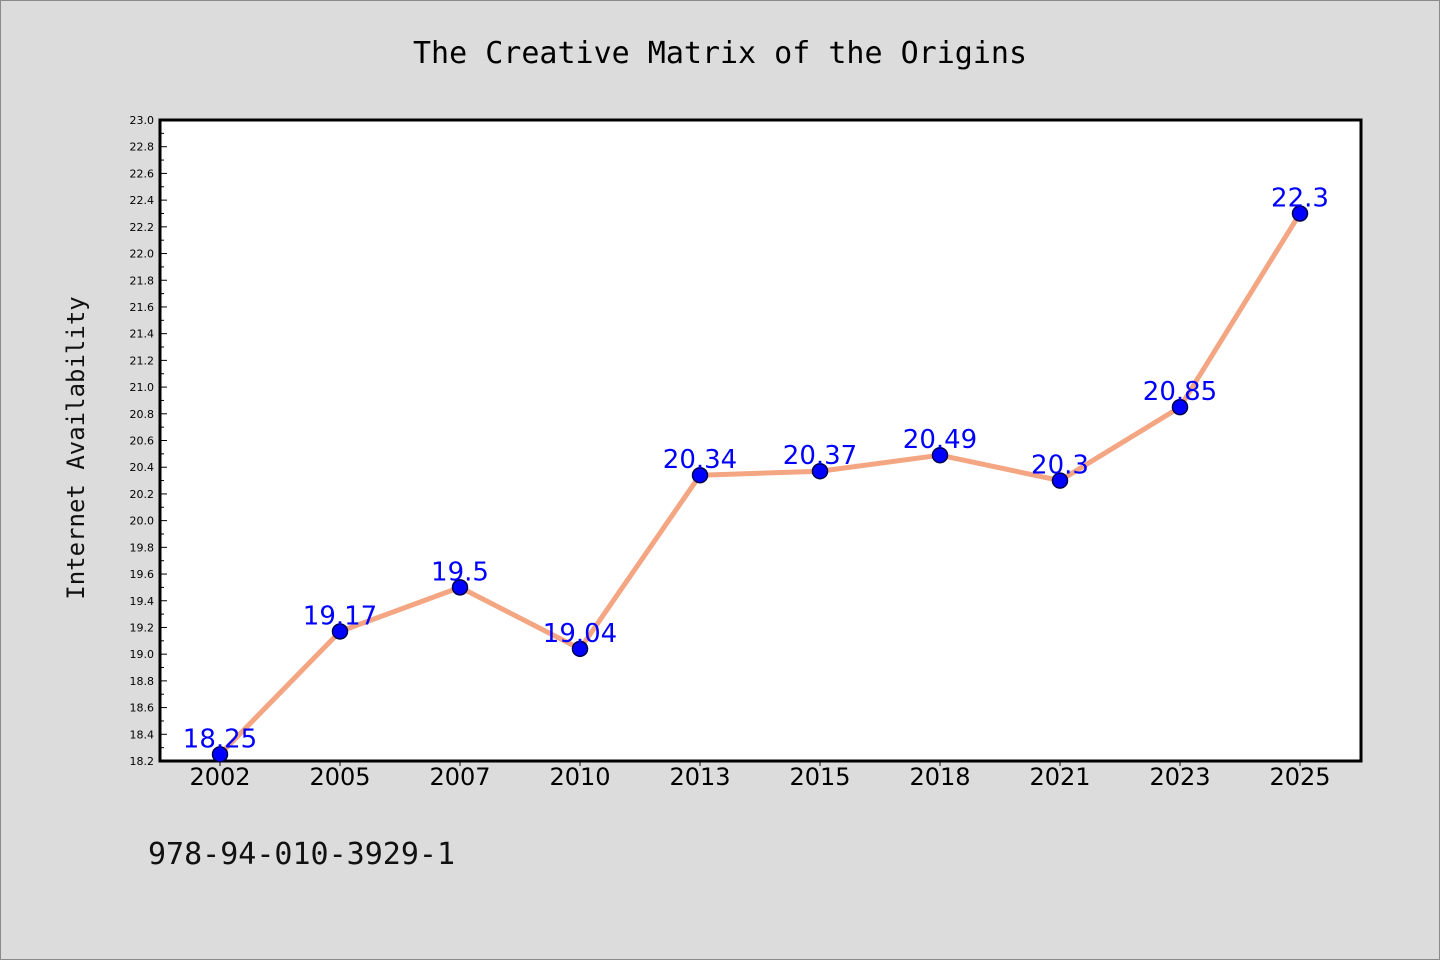  What do you see at coordinates (579, 777) in the screenshot?
I see `x-tick-label: 2010` at bounding box center [579, 777].